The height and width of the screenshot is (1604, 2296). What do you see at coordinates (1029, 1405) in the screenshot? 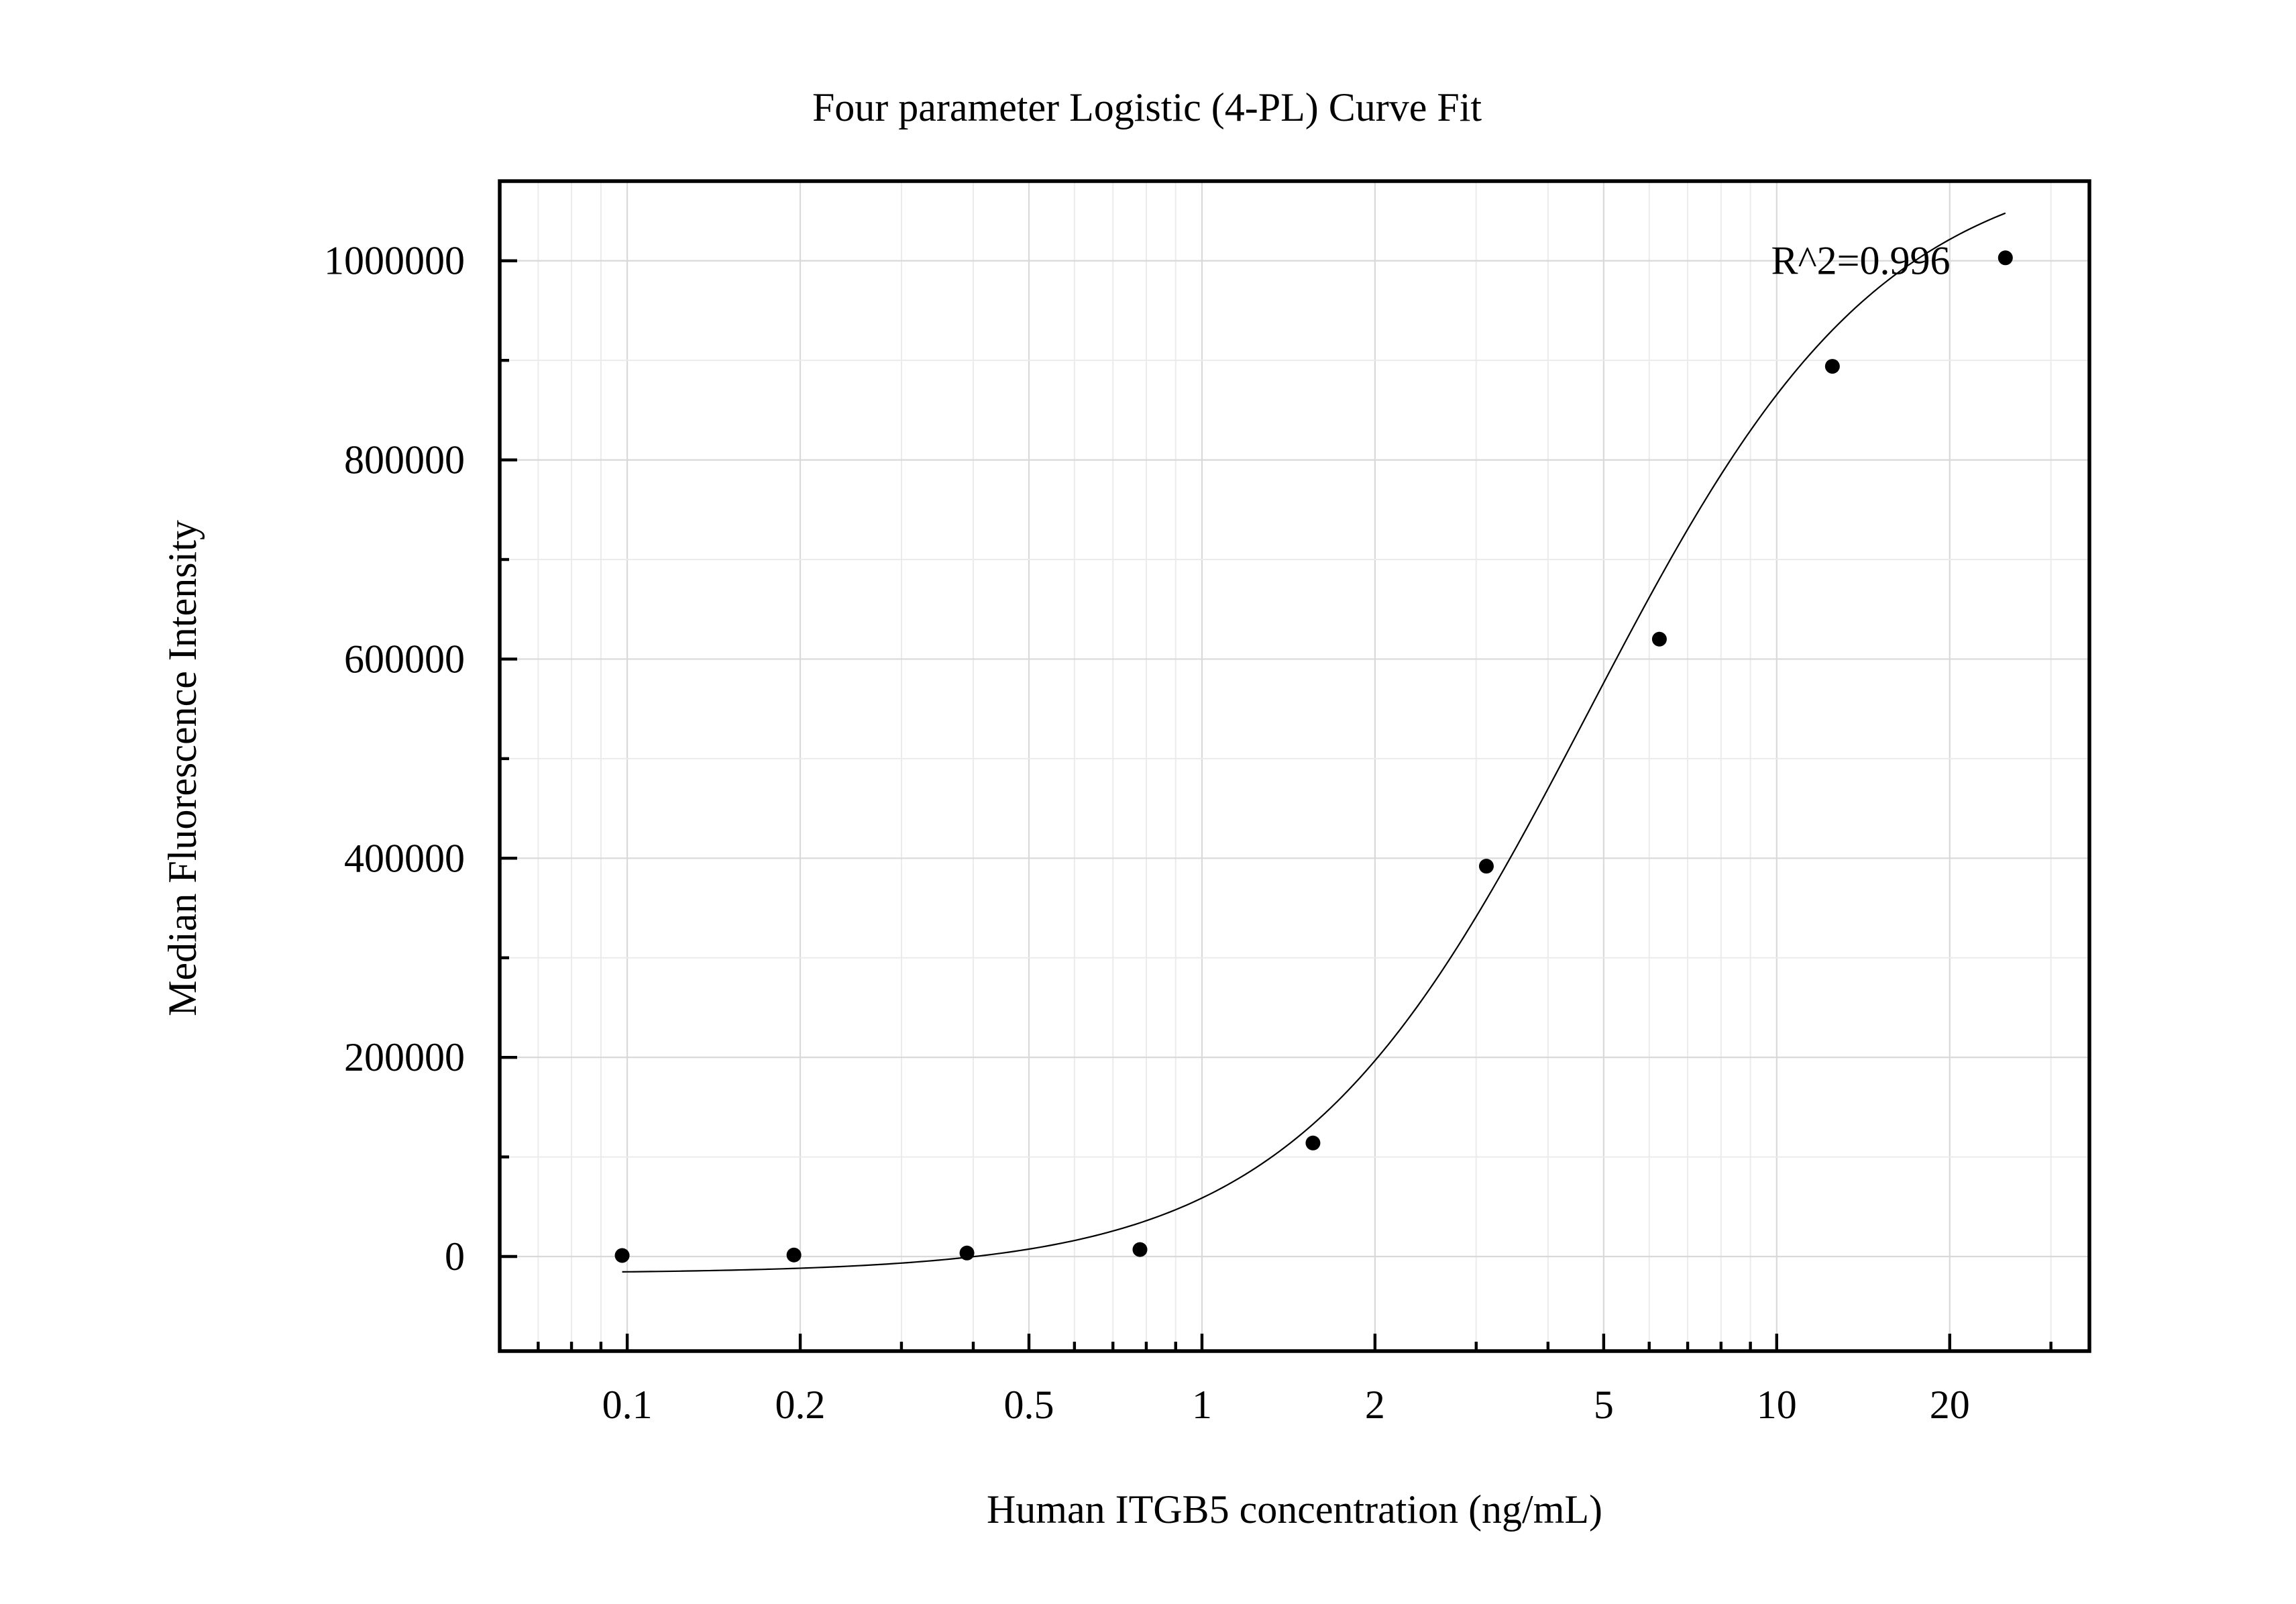
I see `x-tick-label: 0.5` at bounding box center [1029, 1405].